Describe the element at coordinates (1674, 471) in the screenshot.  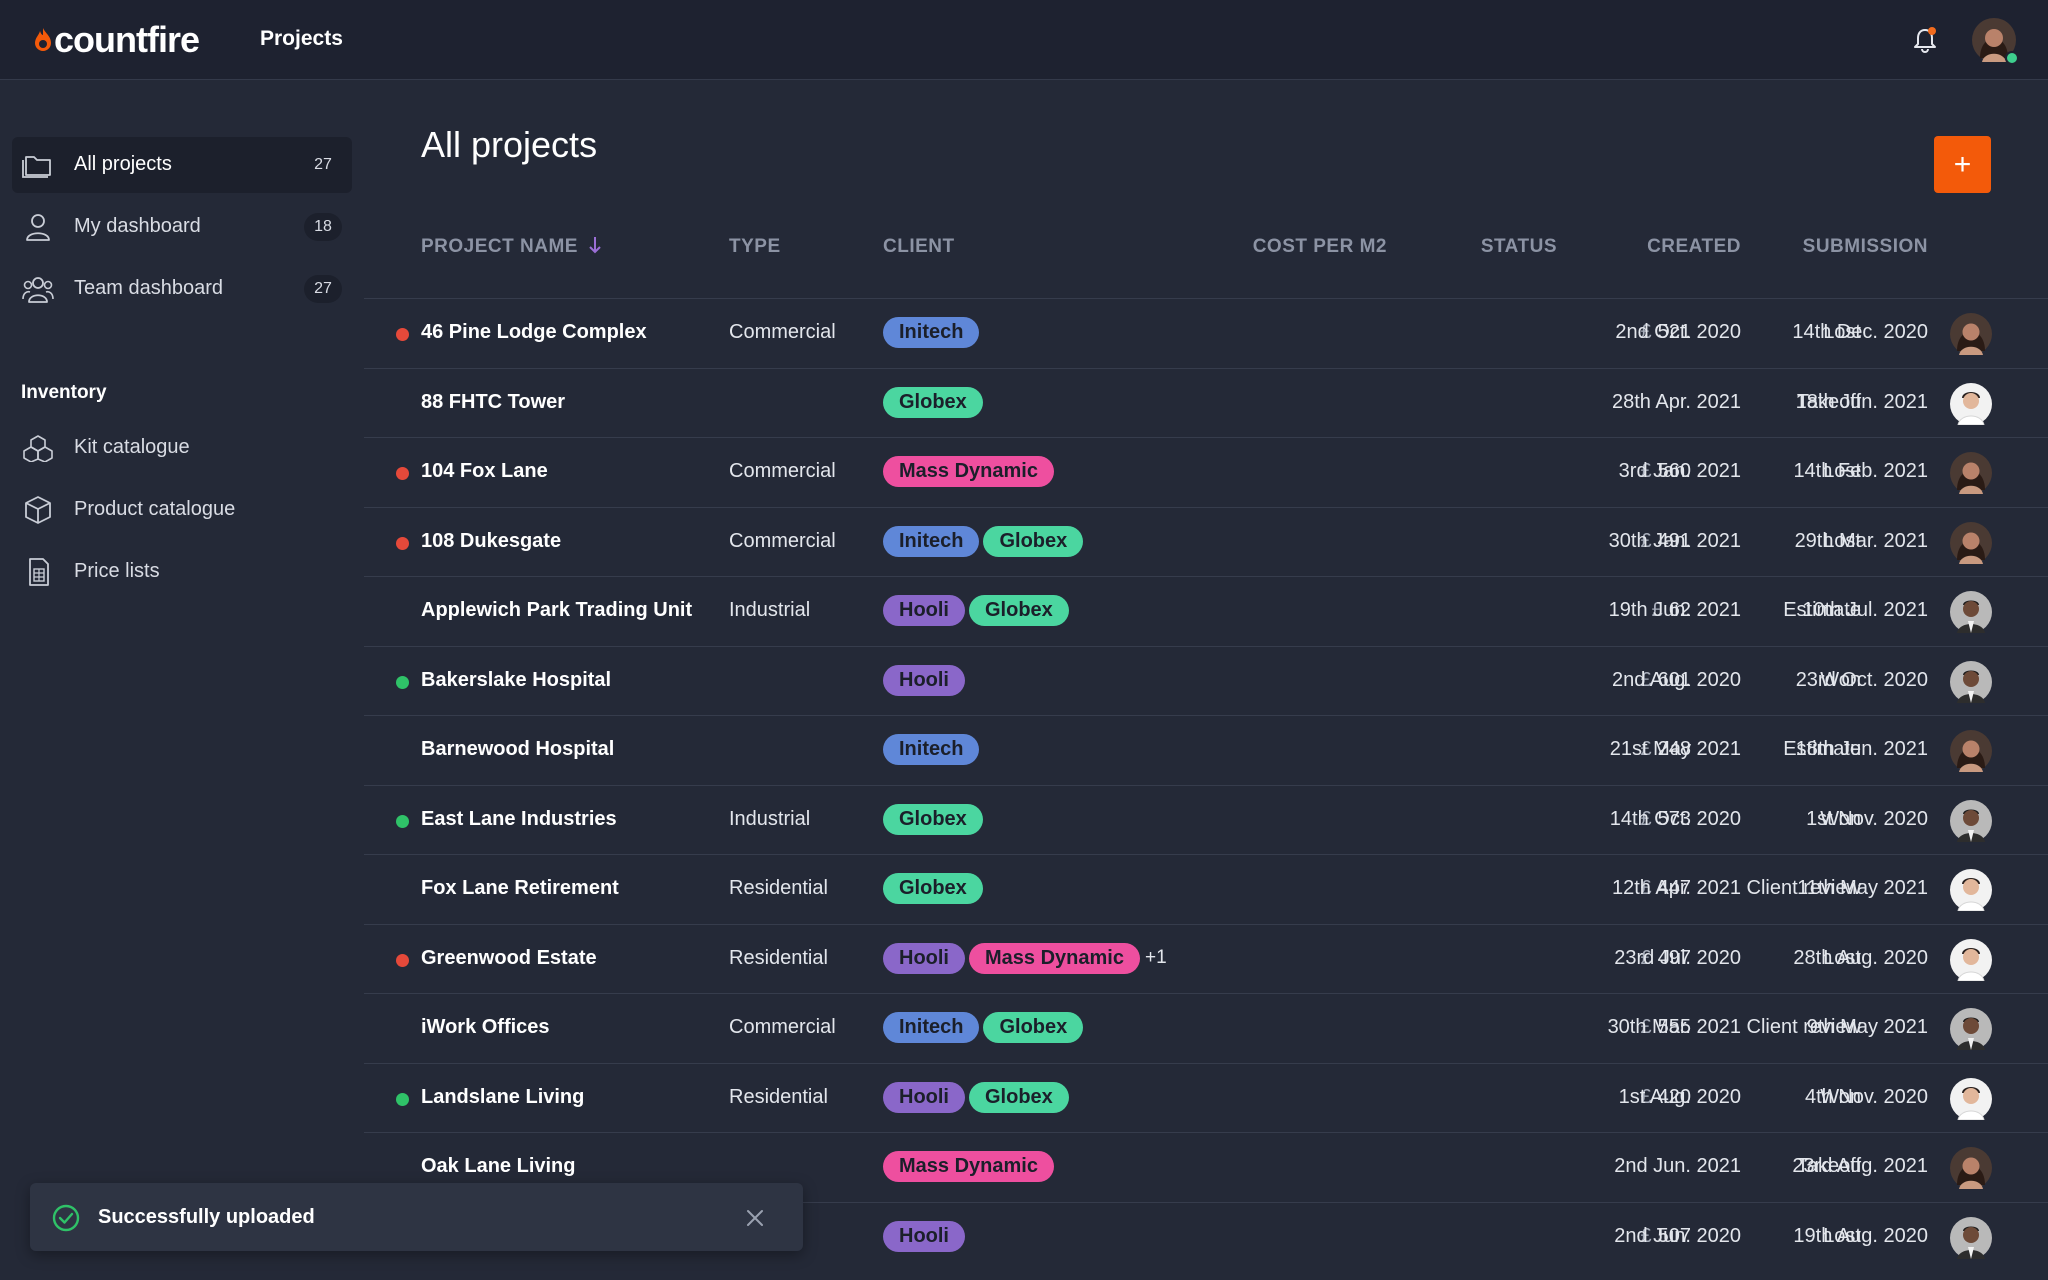
I see `cost-value: 560` at that location.